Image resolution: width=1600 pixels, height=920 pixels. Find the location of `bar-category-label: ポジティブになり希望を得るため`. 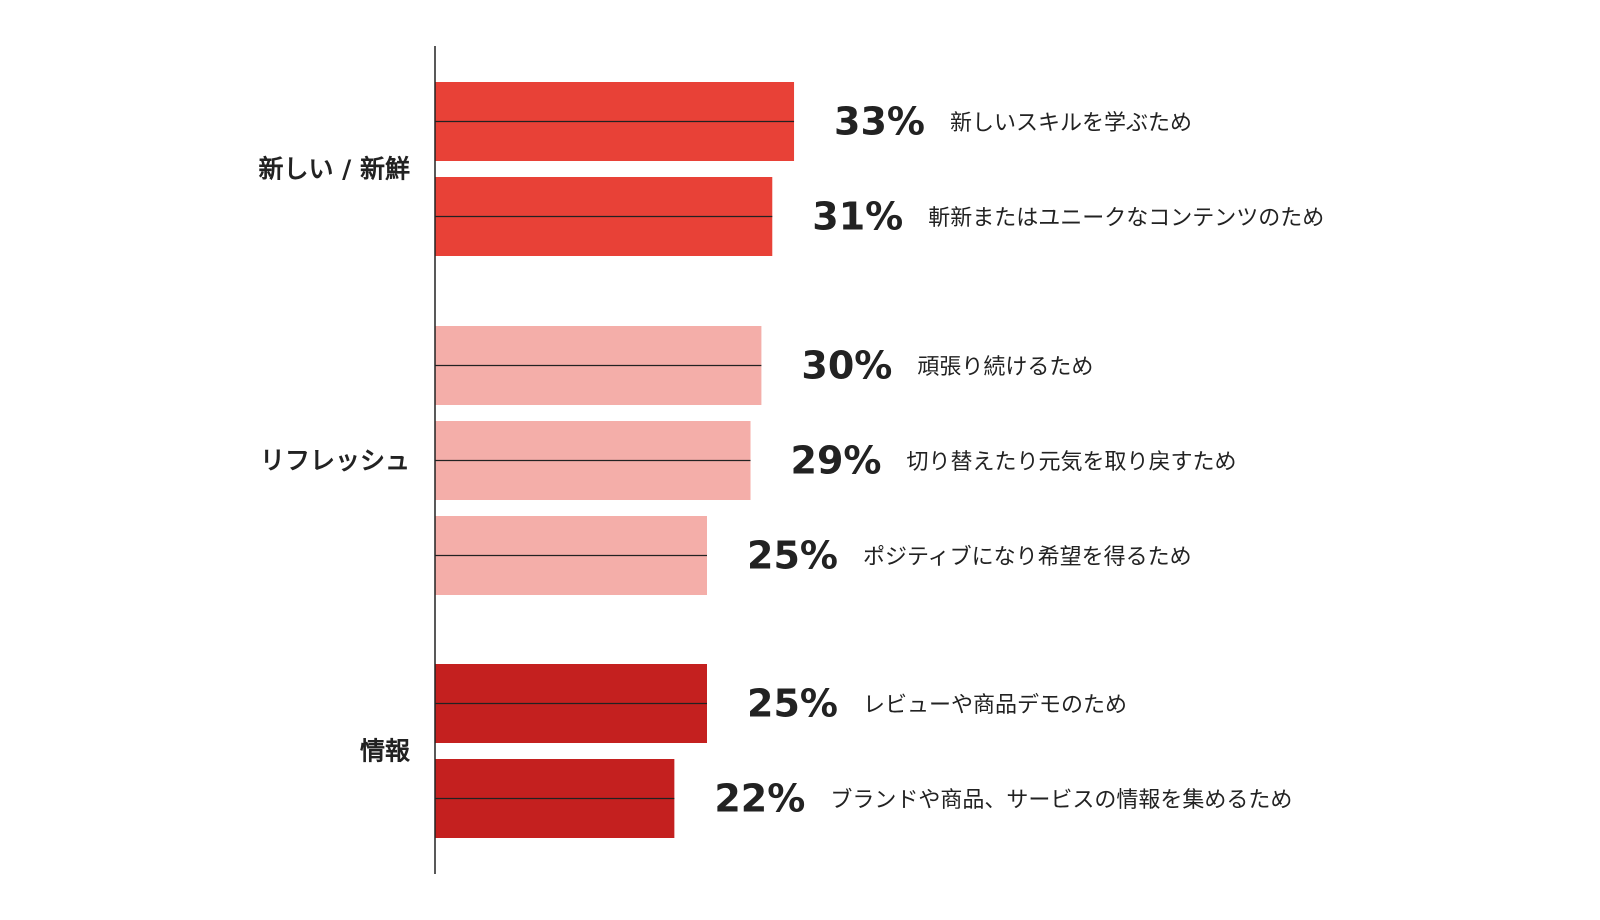

bar-category-label: ポジティブになり希望を得るため is located at coordinates (1027, 557).